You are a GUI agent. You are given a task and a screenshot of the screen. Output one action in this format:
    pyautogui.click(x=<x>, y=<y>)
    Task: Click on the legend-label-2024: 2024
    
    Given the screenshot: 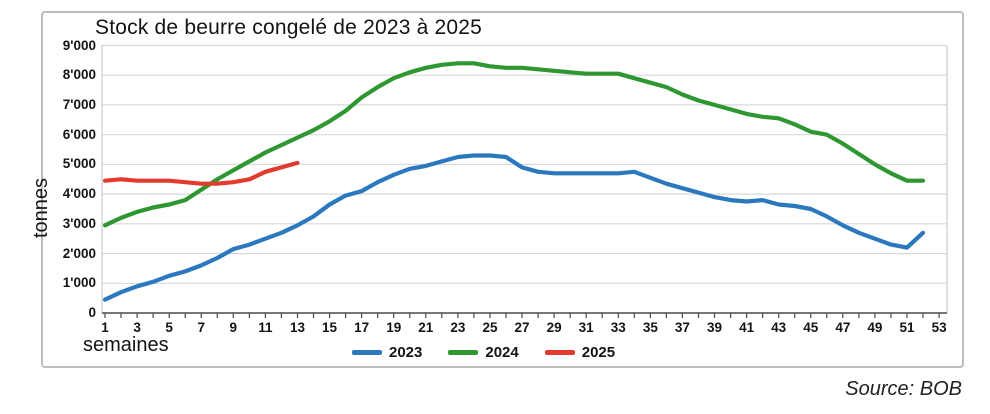 What is the action you would take?
    pyautogui.click(x=502, y=352)
    